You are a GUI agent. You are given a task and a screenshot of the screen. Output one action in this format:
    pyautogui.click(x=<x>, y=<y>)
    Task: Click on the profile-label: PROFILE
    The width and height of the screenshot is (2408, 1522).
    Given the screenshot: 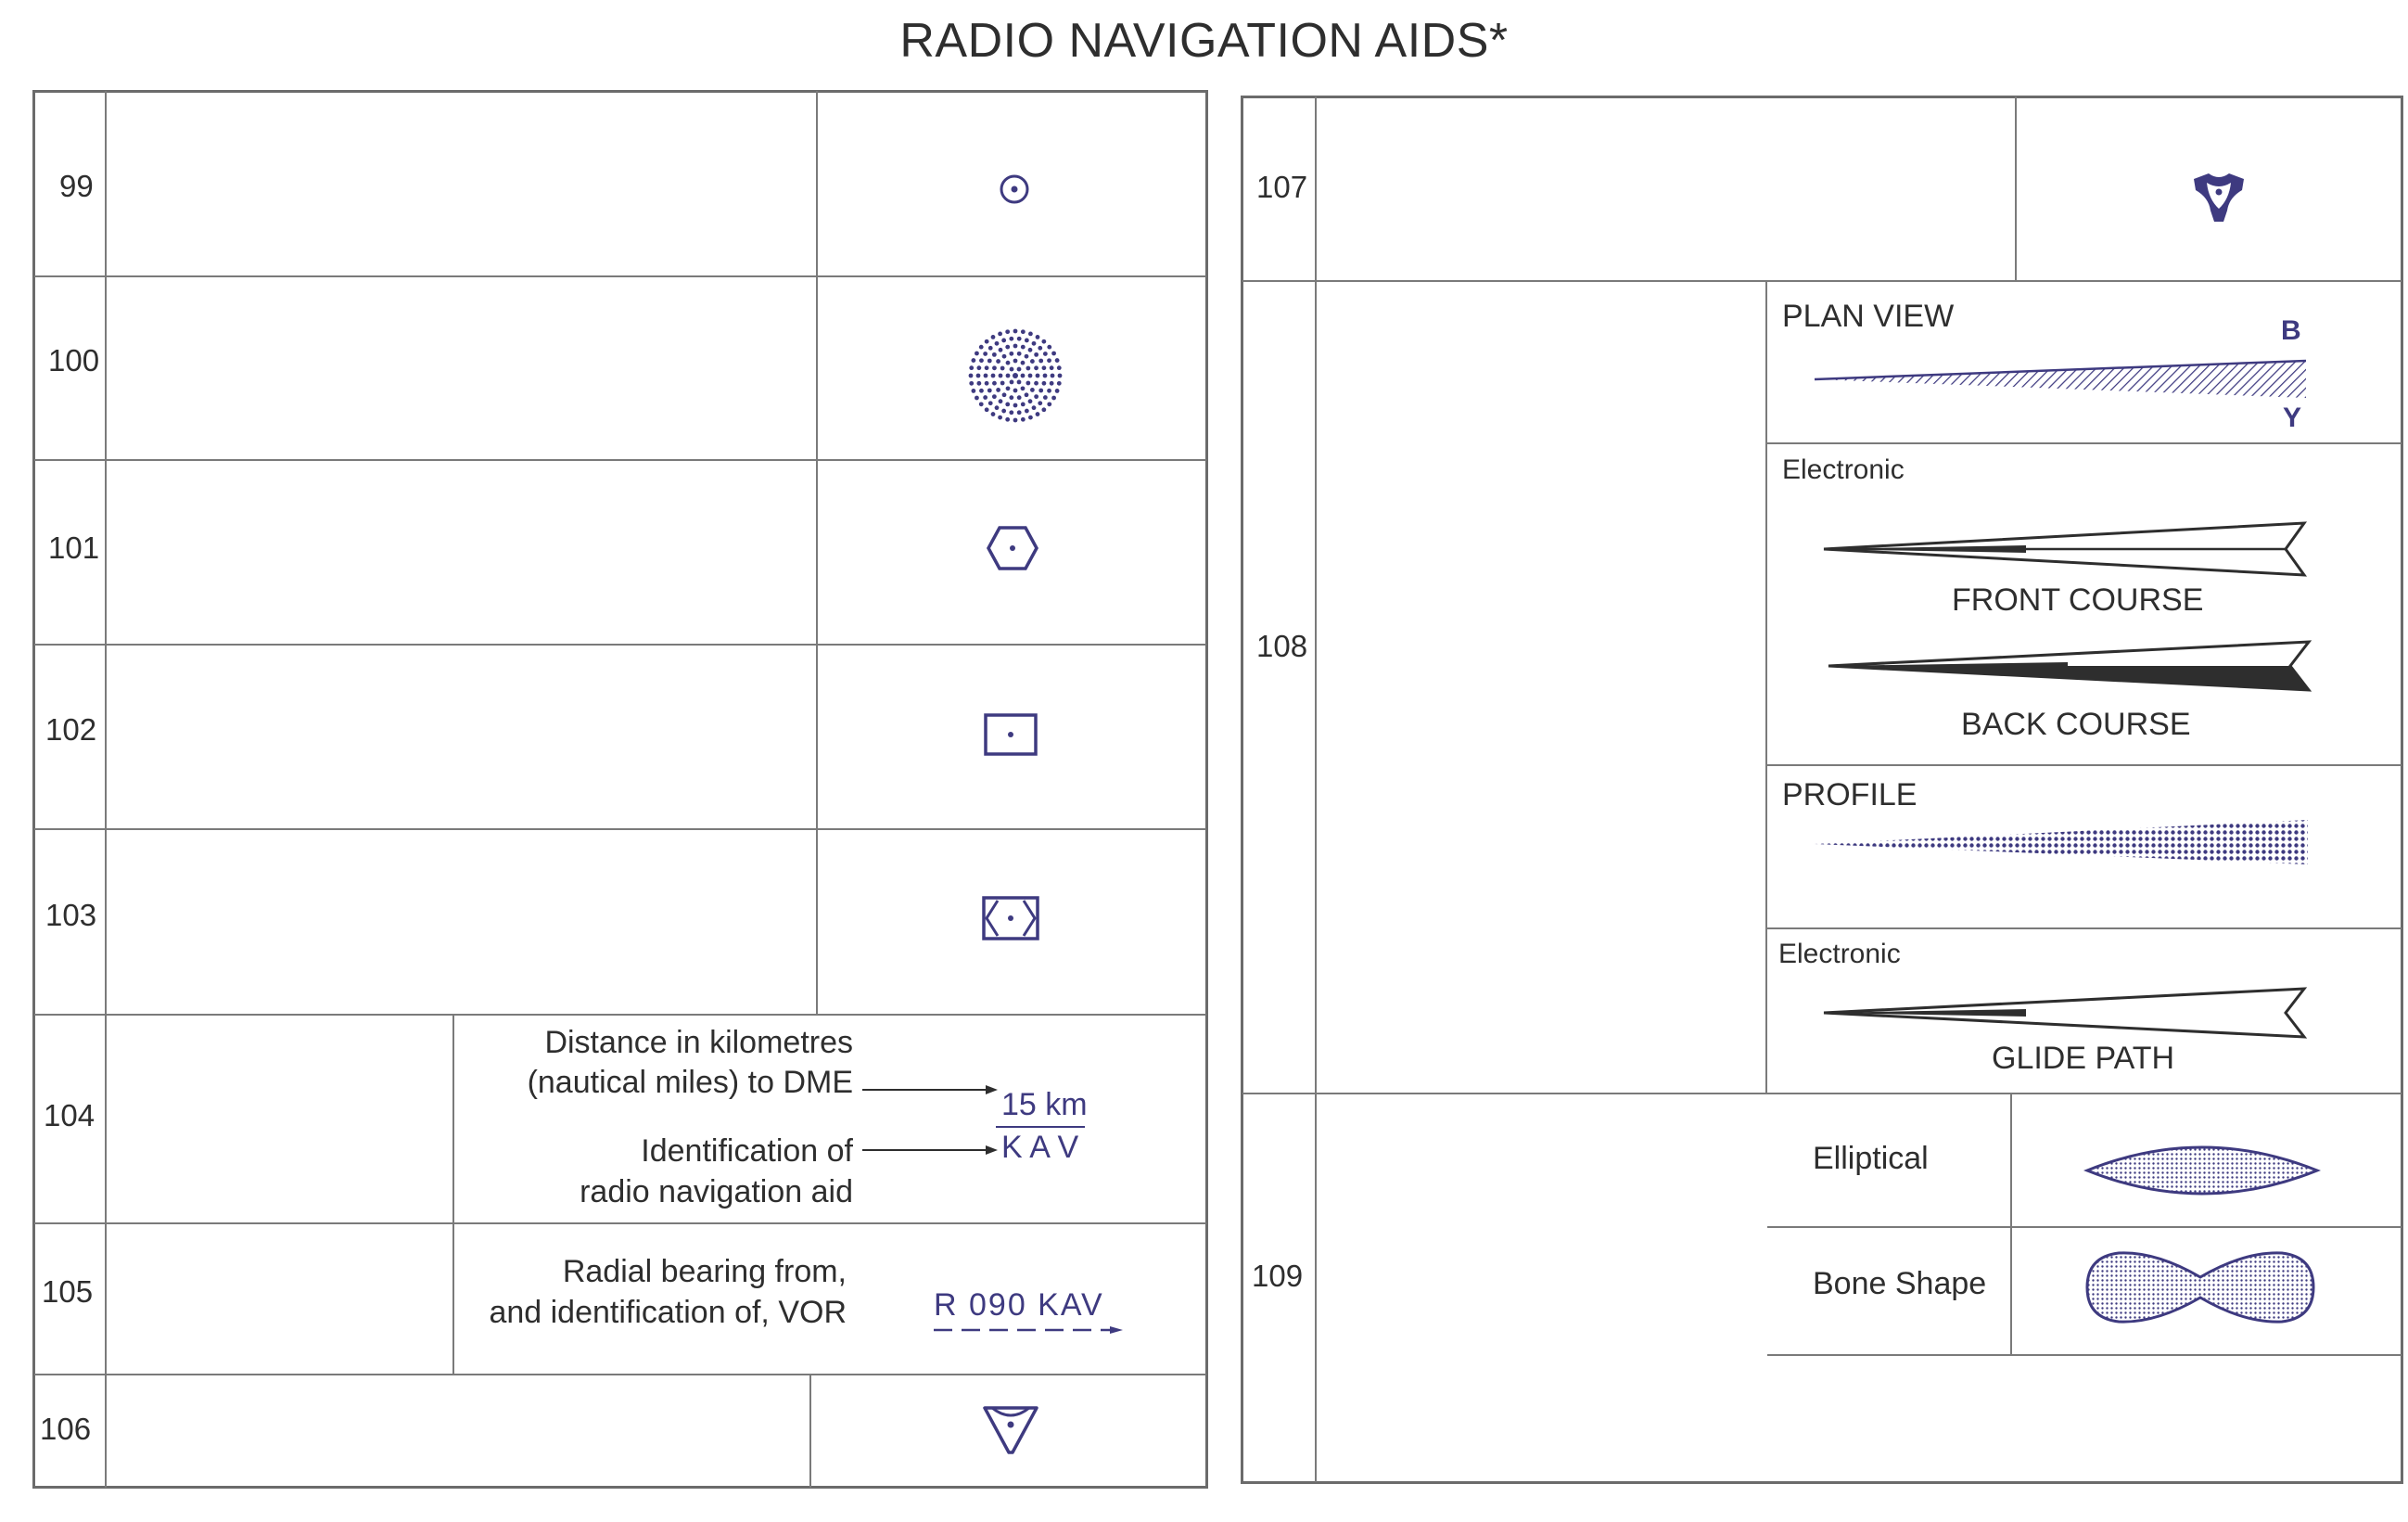 What is the action you would take?
    pyautogui.click(x=1849, y=794)
    